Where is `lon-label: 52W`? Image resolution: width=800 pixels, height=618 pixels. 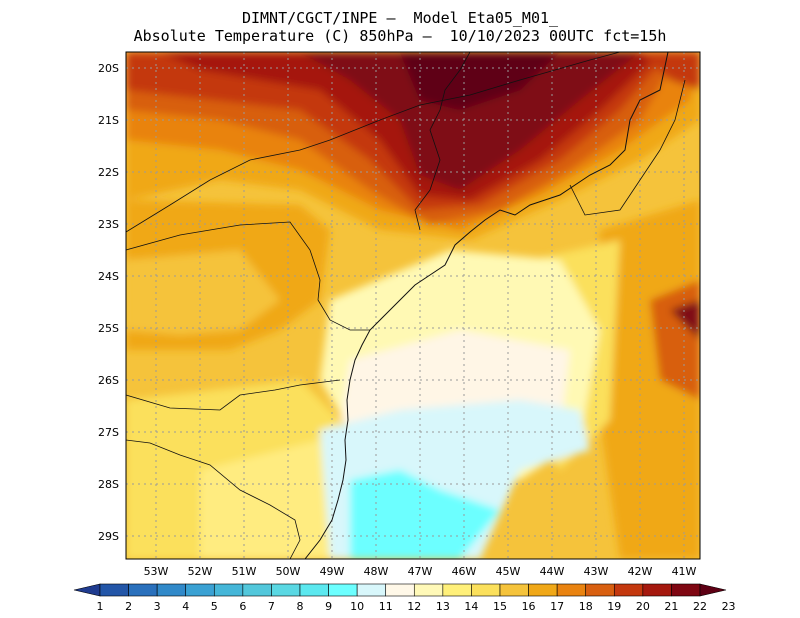 lon-label: 52W is located at coordinates (200, 571).